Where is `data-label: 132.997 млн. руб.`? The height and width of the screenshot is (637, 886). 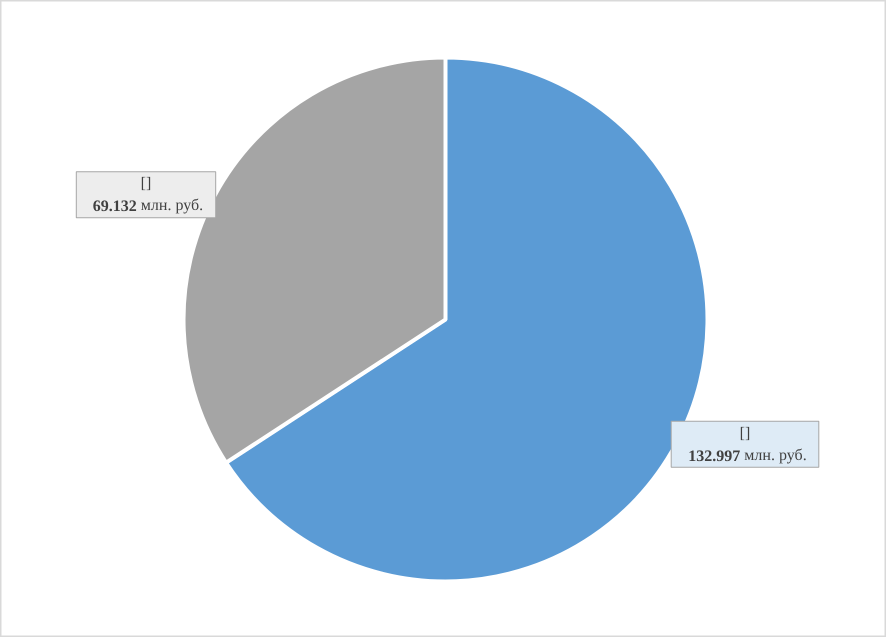
data-label: 132.997 млн. руб. is located at coordinates (747, 455).